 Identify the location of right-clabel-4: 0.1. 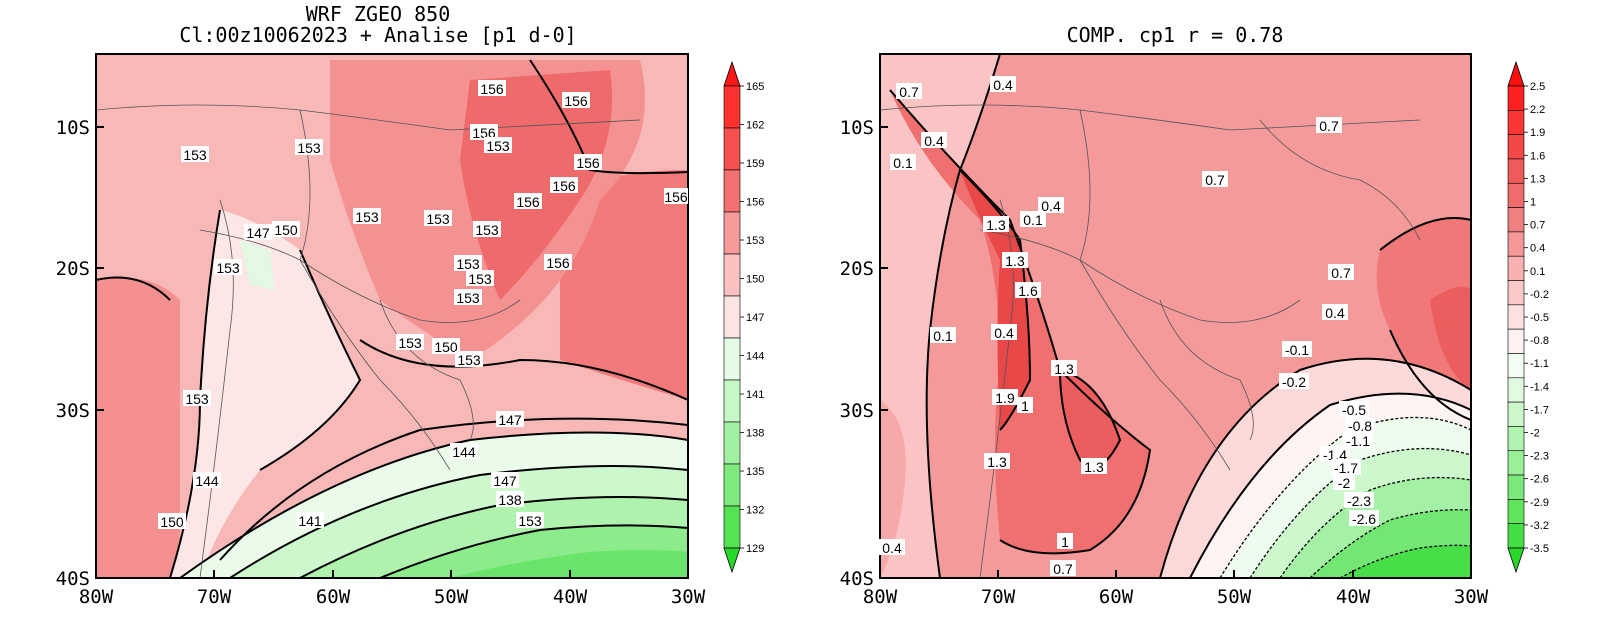
(903, 162).